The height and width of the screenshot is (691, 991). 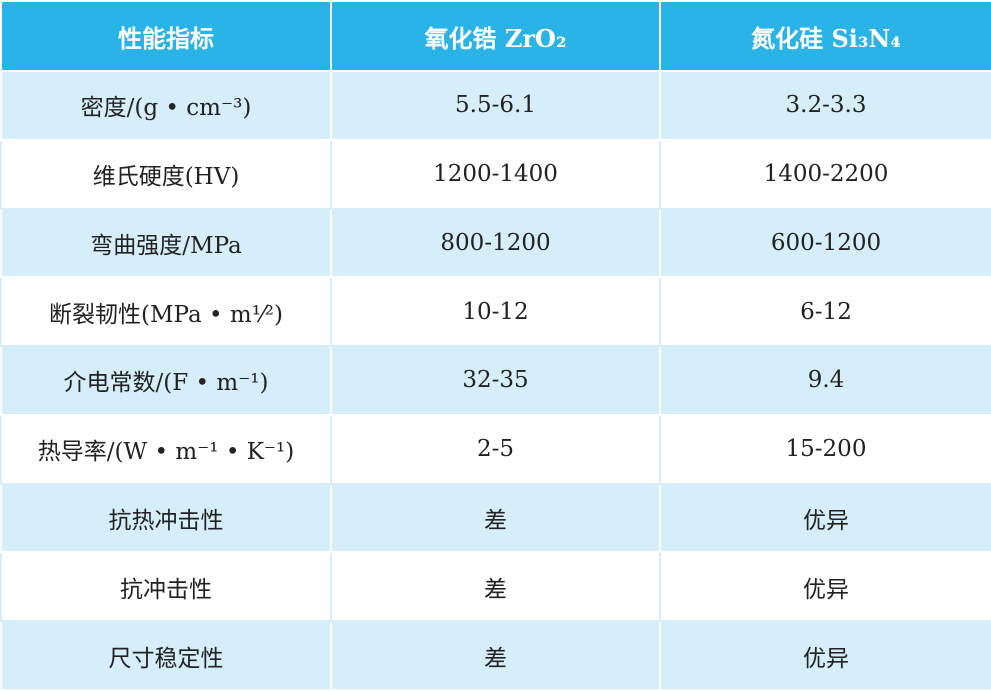 I want to click on table-cell: 抗热冲击性, so click(x=166, y=518).